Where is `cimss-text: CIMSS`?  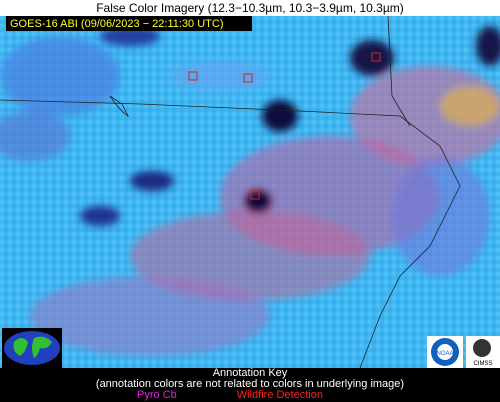 cimss-text: CIMSS is located at coordinates (482, 364).